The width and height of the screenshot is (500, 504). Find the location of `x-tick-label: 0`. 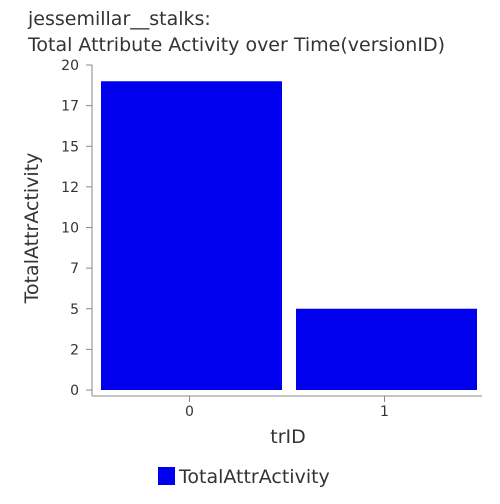

x-tick-label: 0 is located at coordinates (189, 412).